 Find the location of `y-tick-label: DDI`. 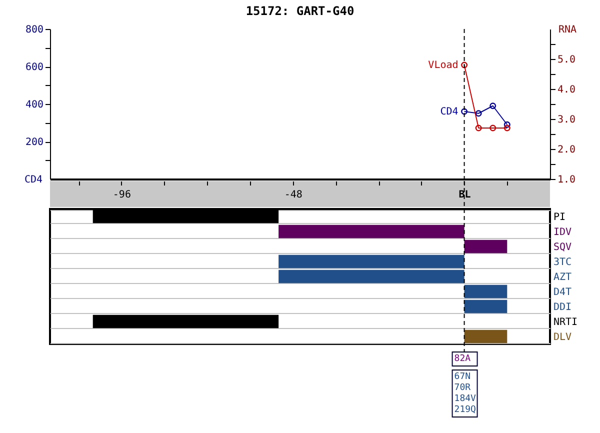

y-tick-label: DDI is located at coordinates (563, 307).